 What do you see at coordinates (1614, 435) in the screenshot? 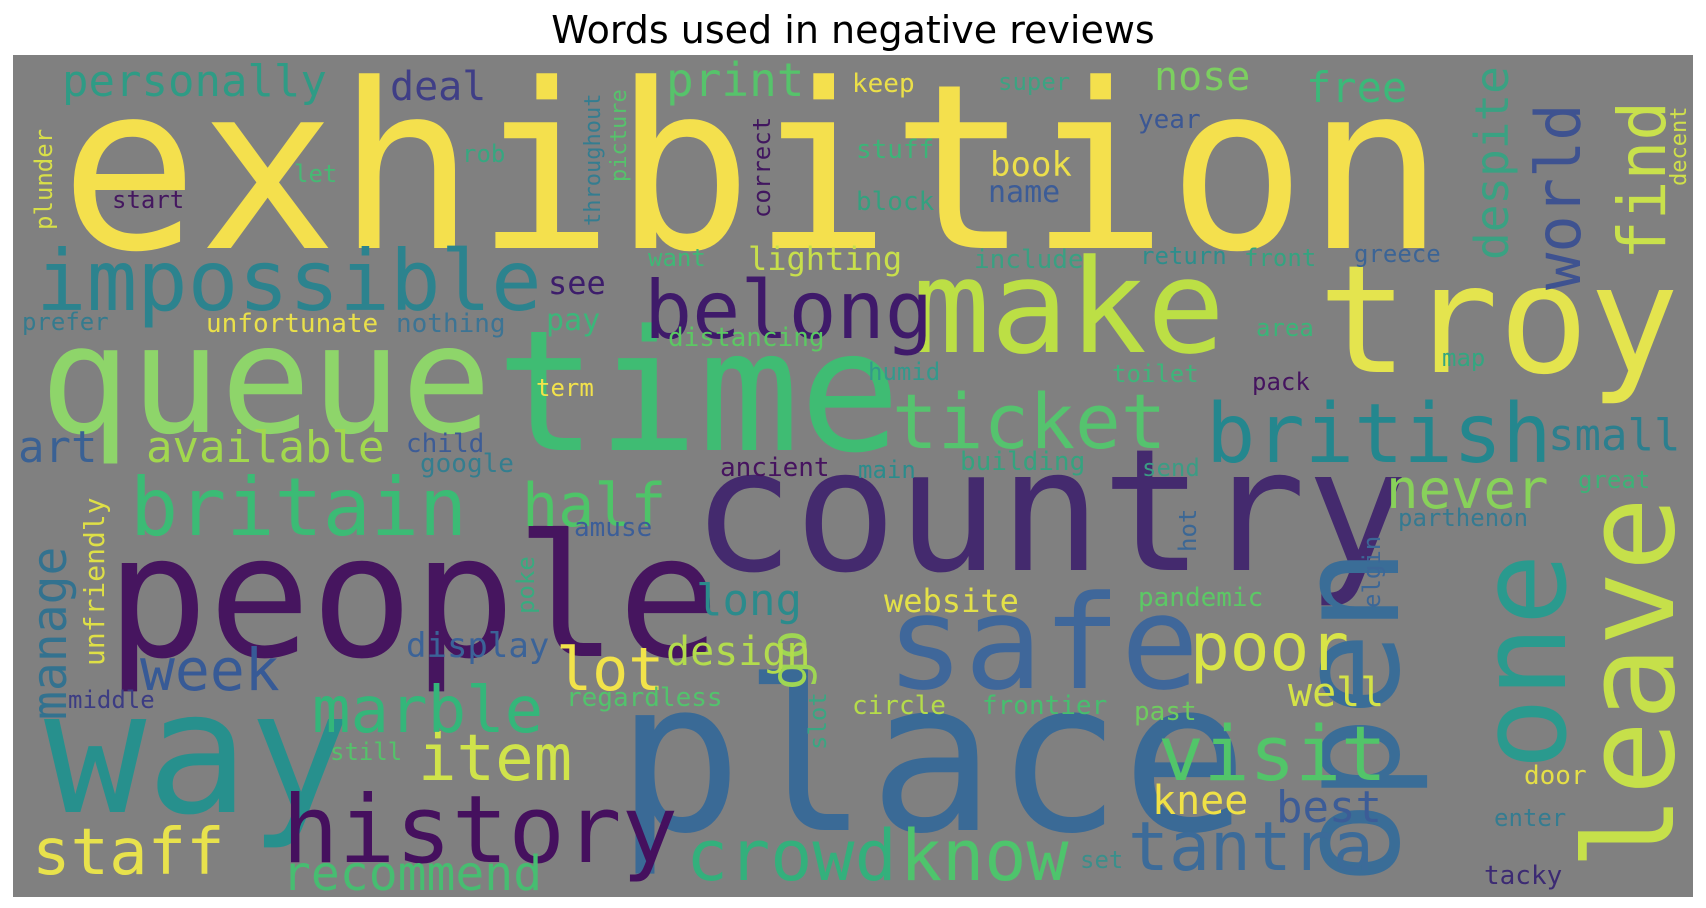
I see `word-small: small` at bounding box center [1614, 435].